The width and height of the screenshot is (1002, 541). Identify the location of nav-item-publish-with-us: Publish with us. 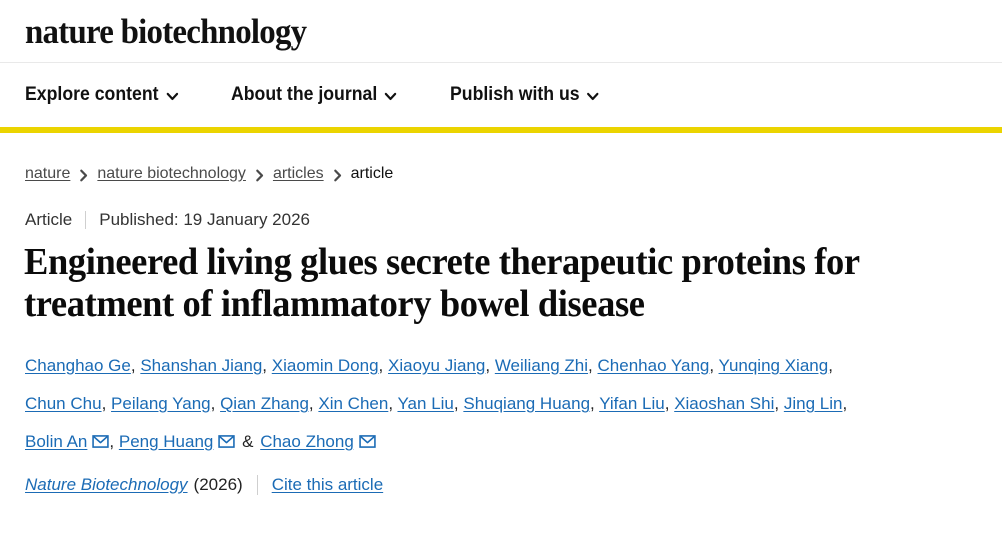
(524, 95).